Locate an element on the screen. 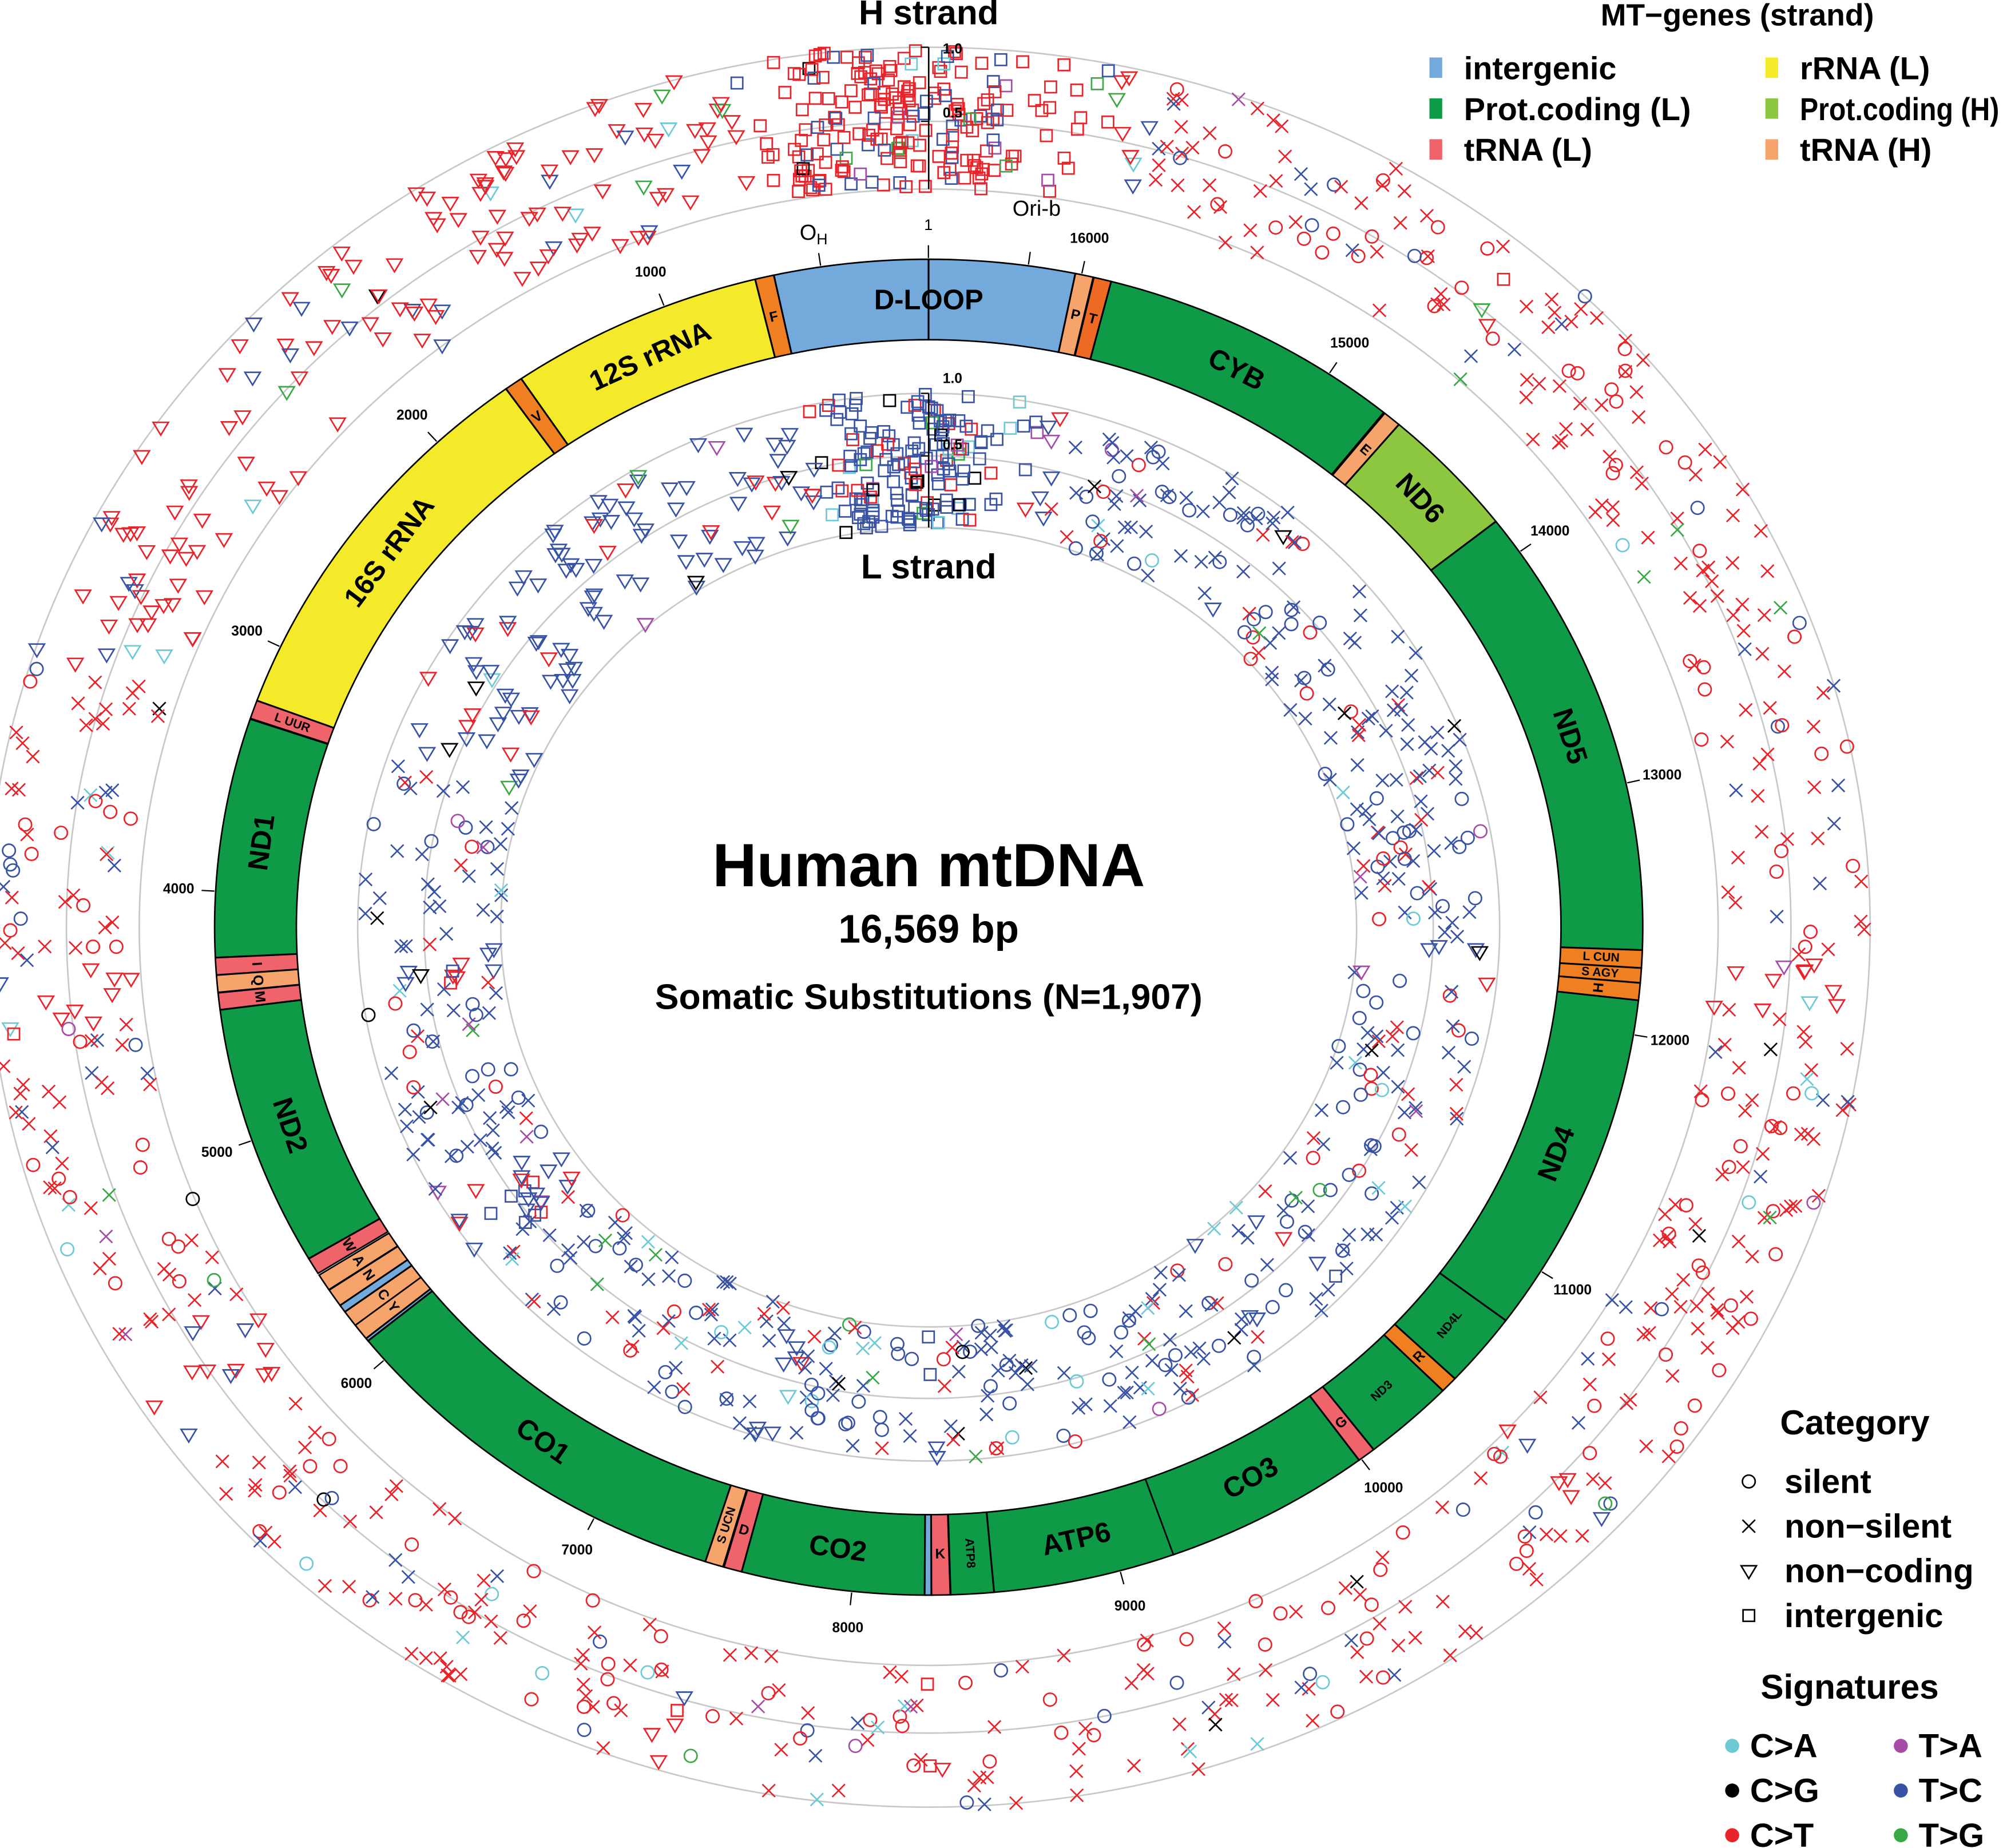 This screenshot has height=1848, width=2003. legend-signature-label: T>C is located at coordinates (1950, 1791).